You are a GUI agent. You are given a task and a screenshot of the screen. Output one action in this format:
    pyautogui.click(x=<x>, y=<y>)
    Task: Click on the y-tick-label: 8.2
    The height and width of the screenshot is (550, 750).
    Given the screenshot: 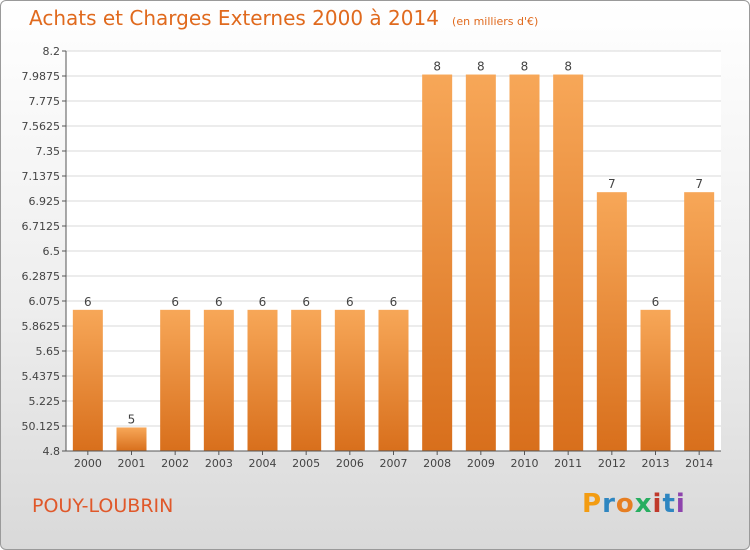 What is the action you would take?
    pyautogui.click(x=52, y=51)
    